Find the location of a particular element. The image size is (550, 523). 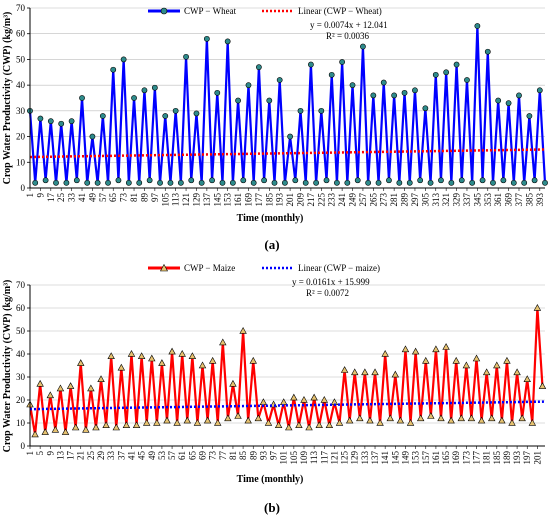

a-x-tick-label: 233 is located at coordinates (332, 200).